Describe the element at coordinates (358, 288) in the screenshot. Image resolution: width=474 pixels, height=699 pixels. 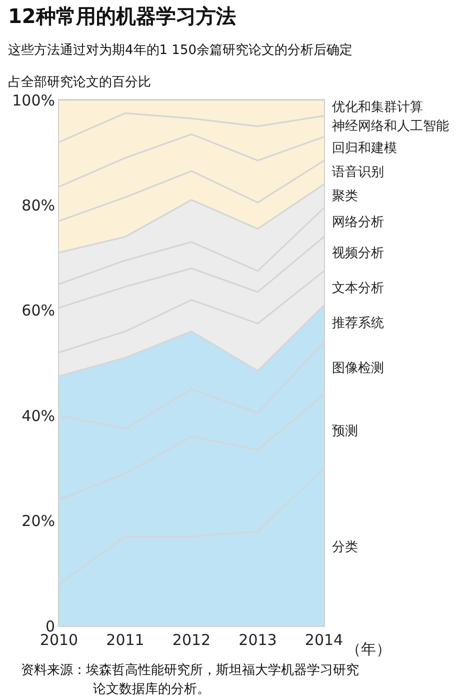
I see `series-label: 文本分析` at that location.